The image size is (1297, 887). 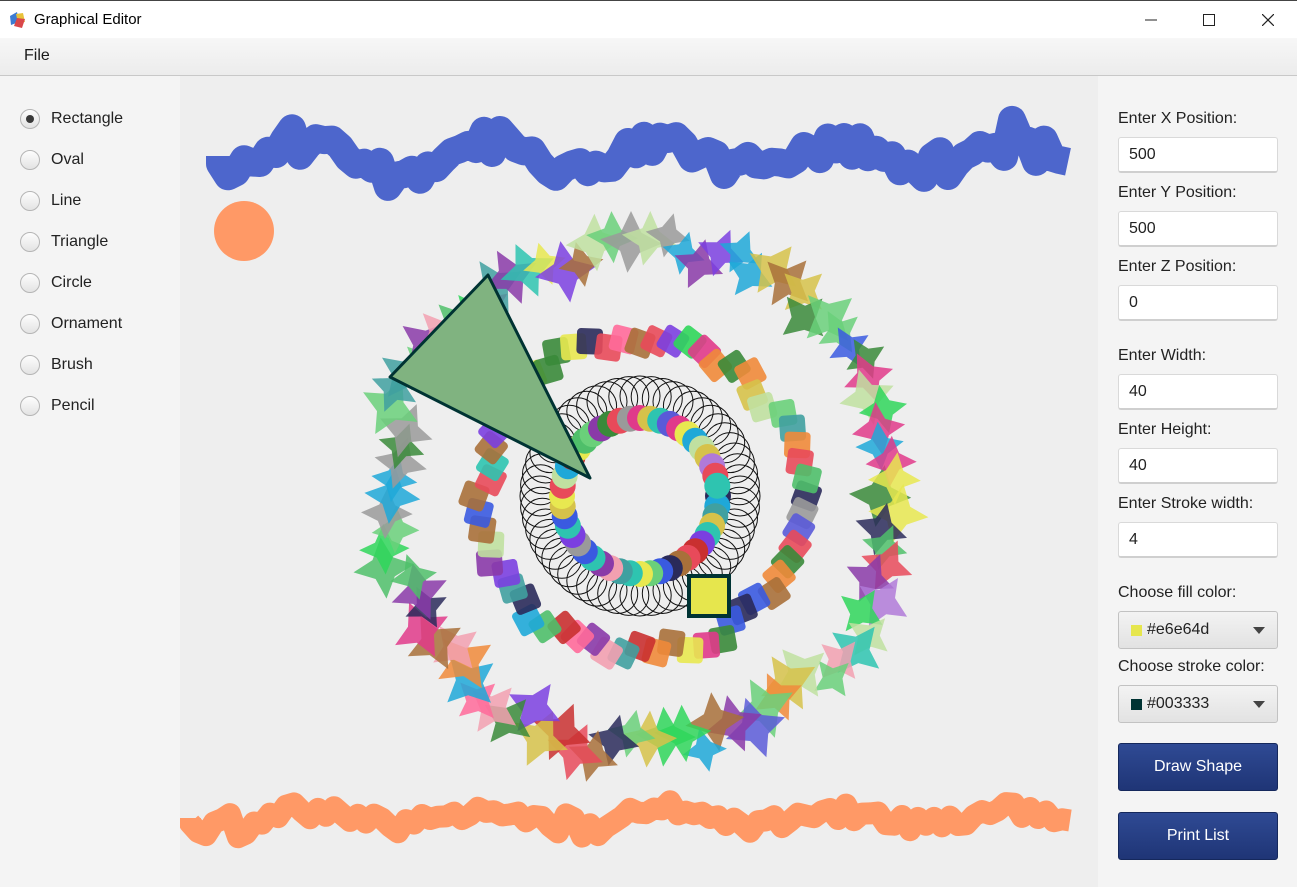 I want to click on tool-label: Brush, so click(x=72, y=364).